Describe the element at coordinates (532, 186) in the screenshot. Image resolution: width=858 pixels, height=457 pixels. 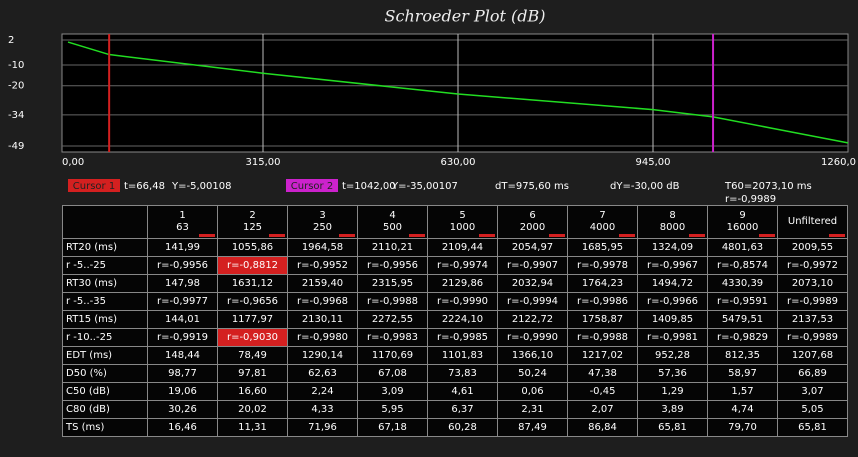
I see `measurement: dT=975,60 ms` at that location.